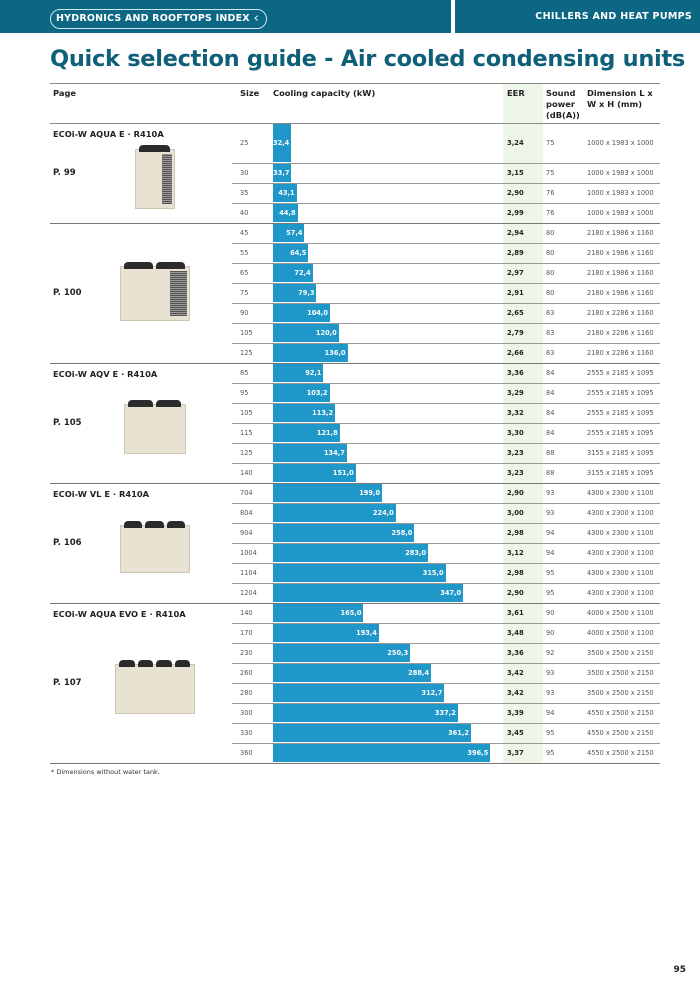 The width and height of the screenshot is (700, 990). I want to click on page-number: 95, so click(679, 970).